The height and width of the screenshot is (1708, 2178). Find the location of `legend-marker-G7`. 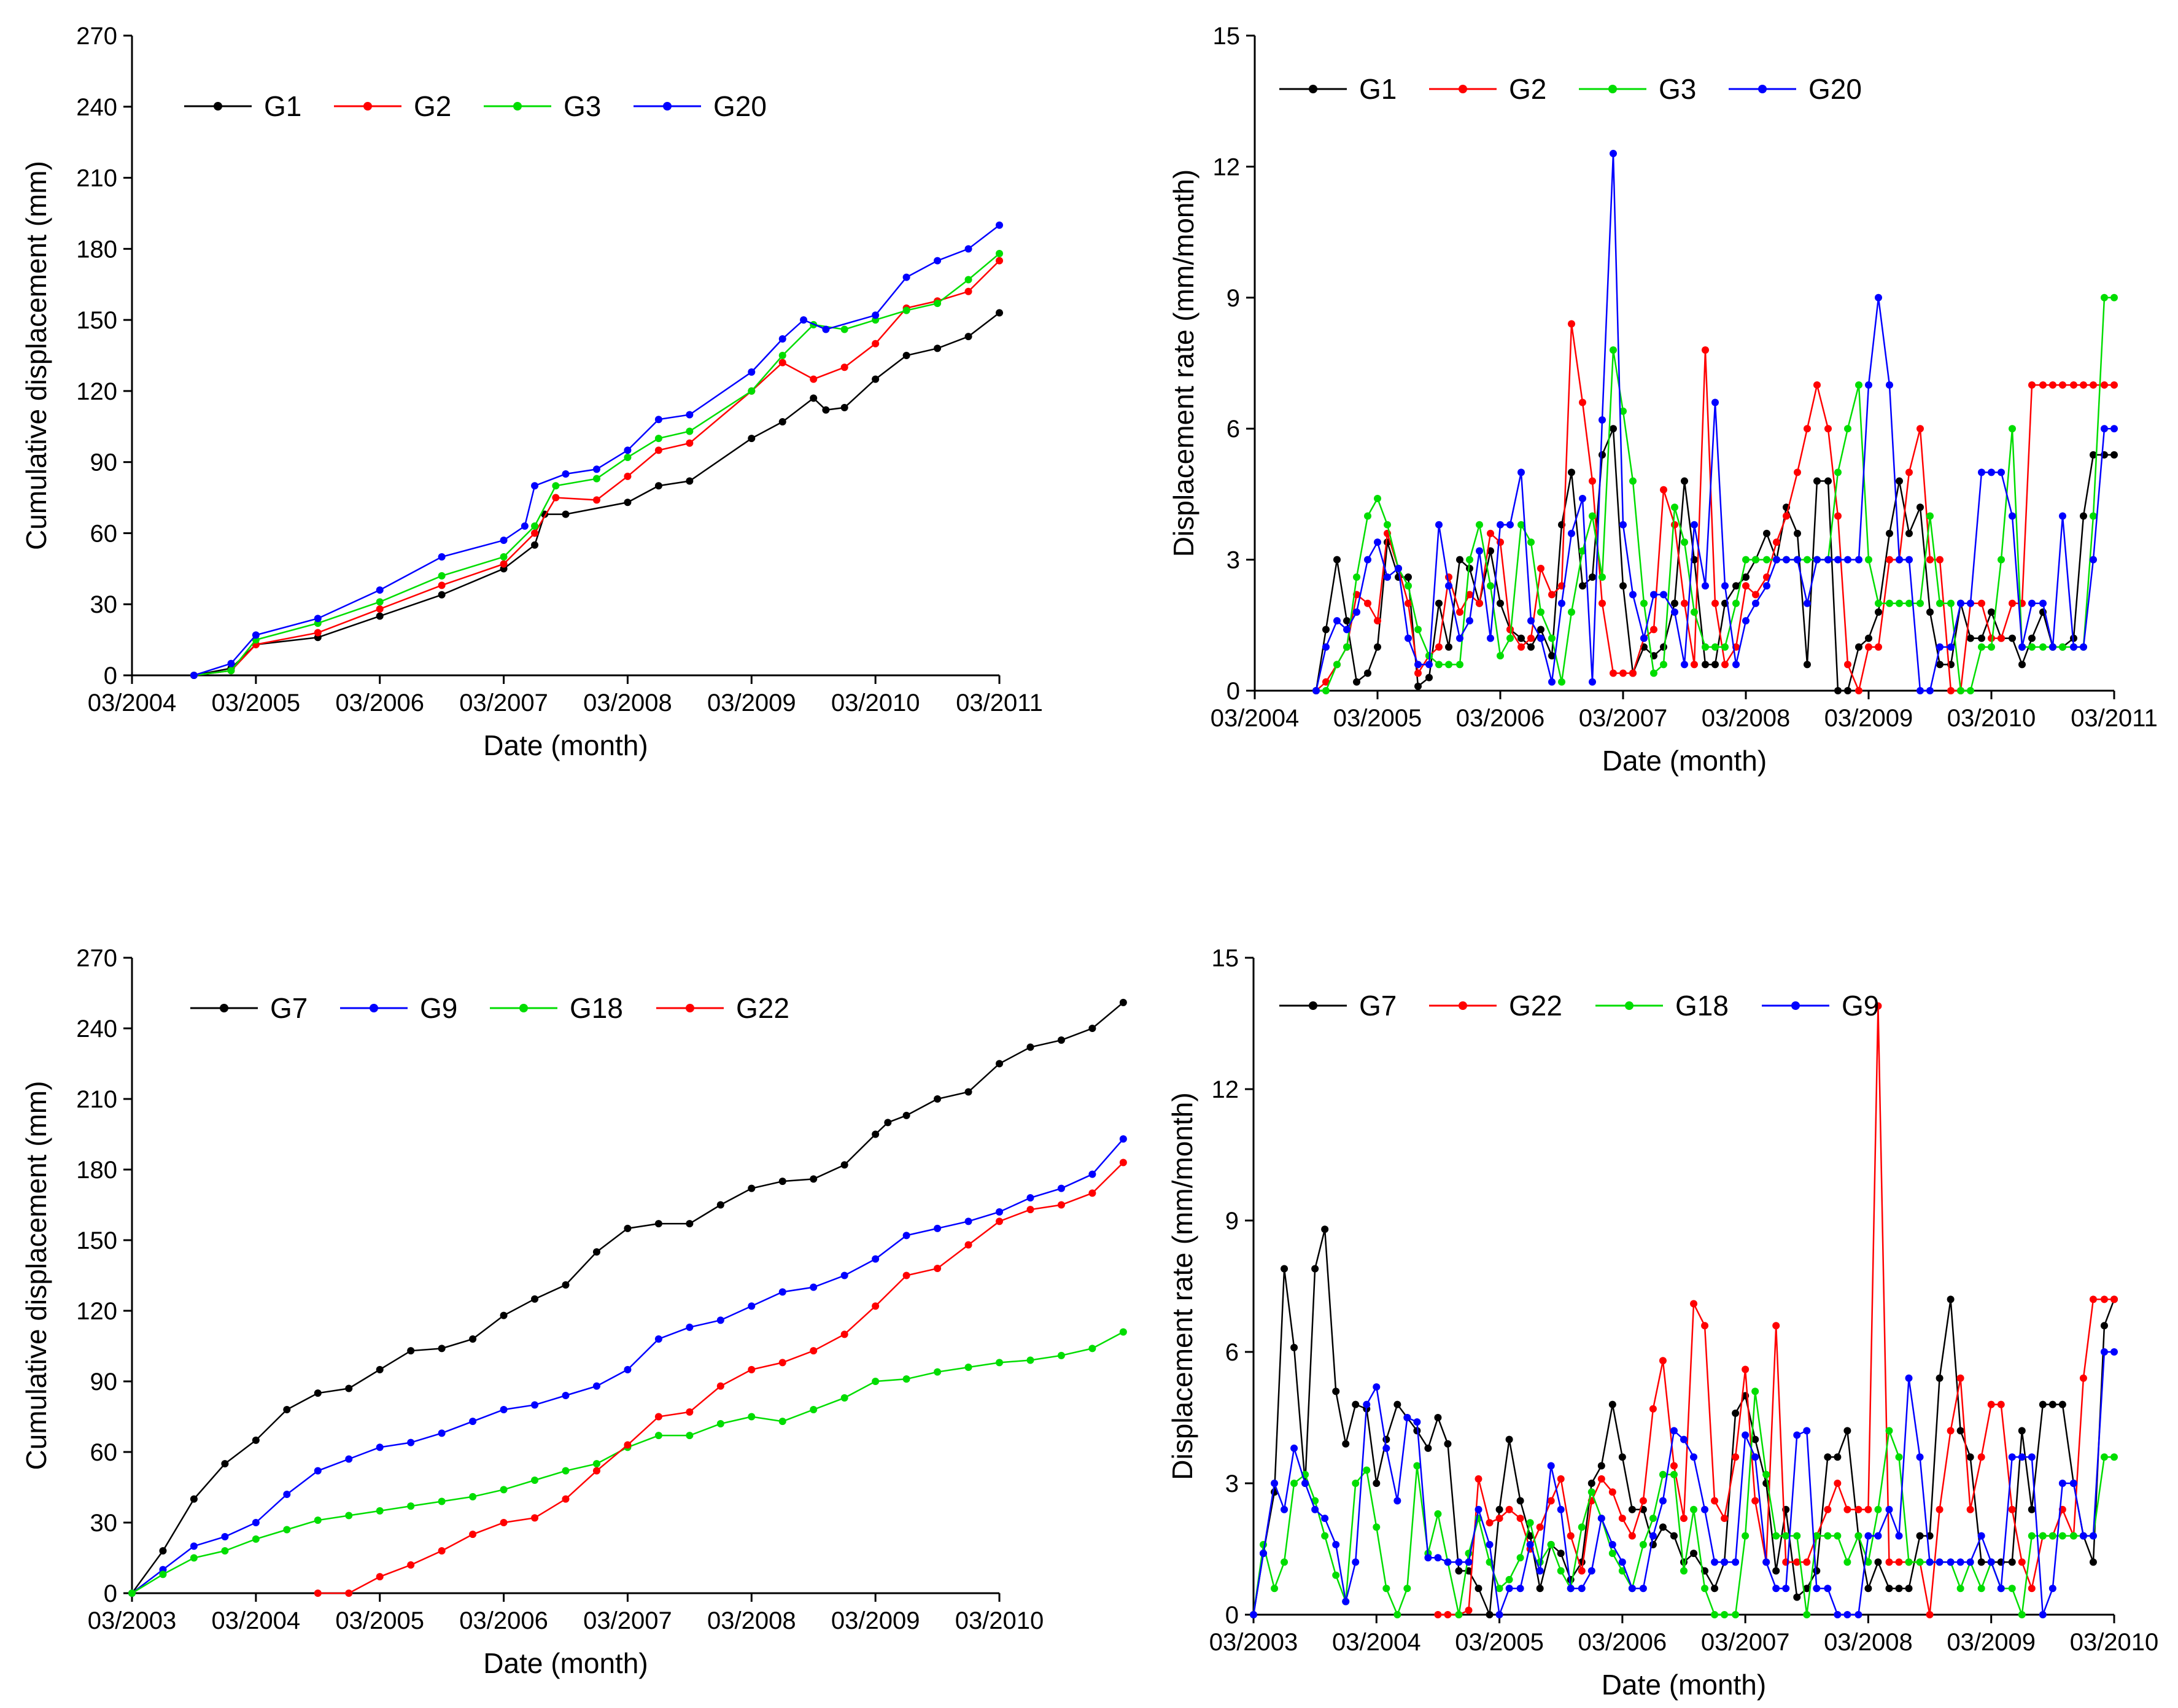

legend-marker-G7 is located at coordinates (224, 1008).